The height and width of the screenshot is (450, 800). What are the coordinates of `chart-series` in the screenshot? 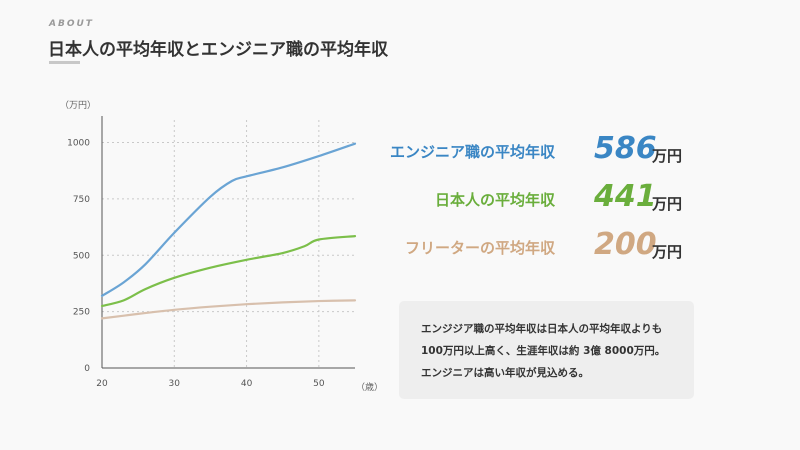 It's located at (228, 231).